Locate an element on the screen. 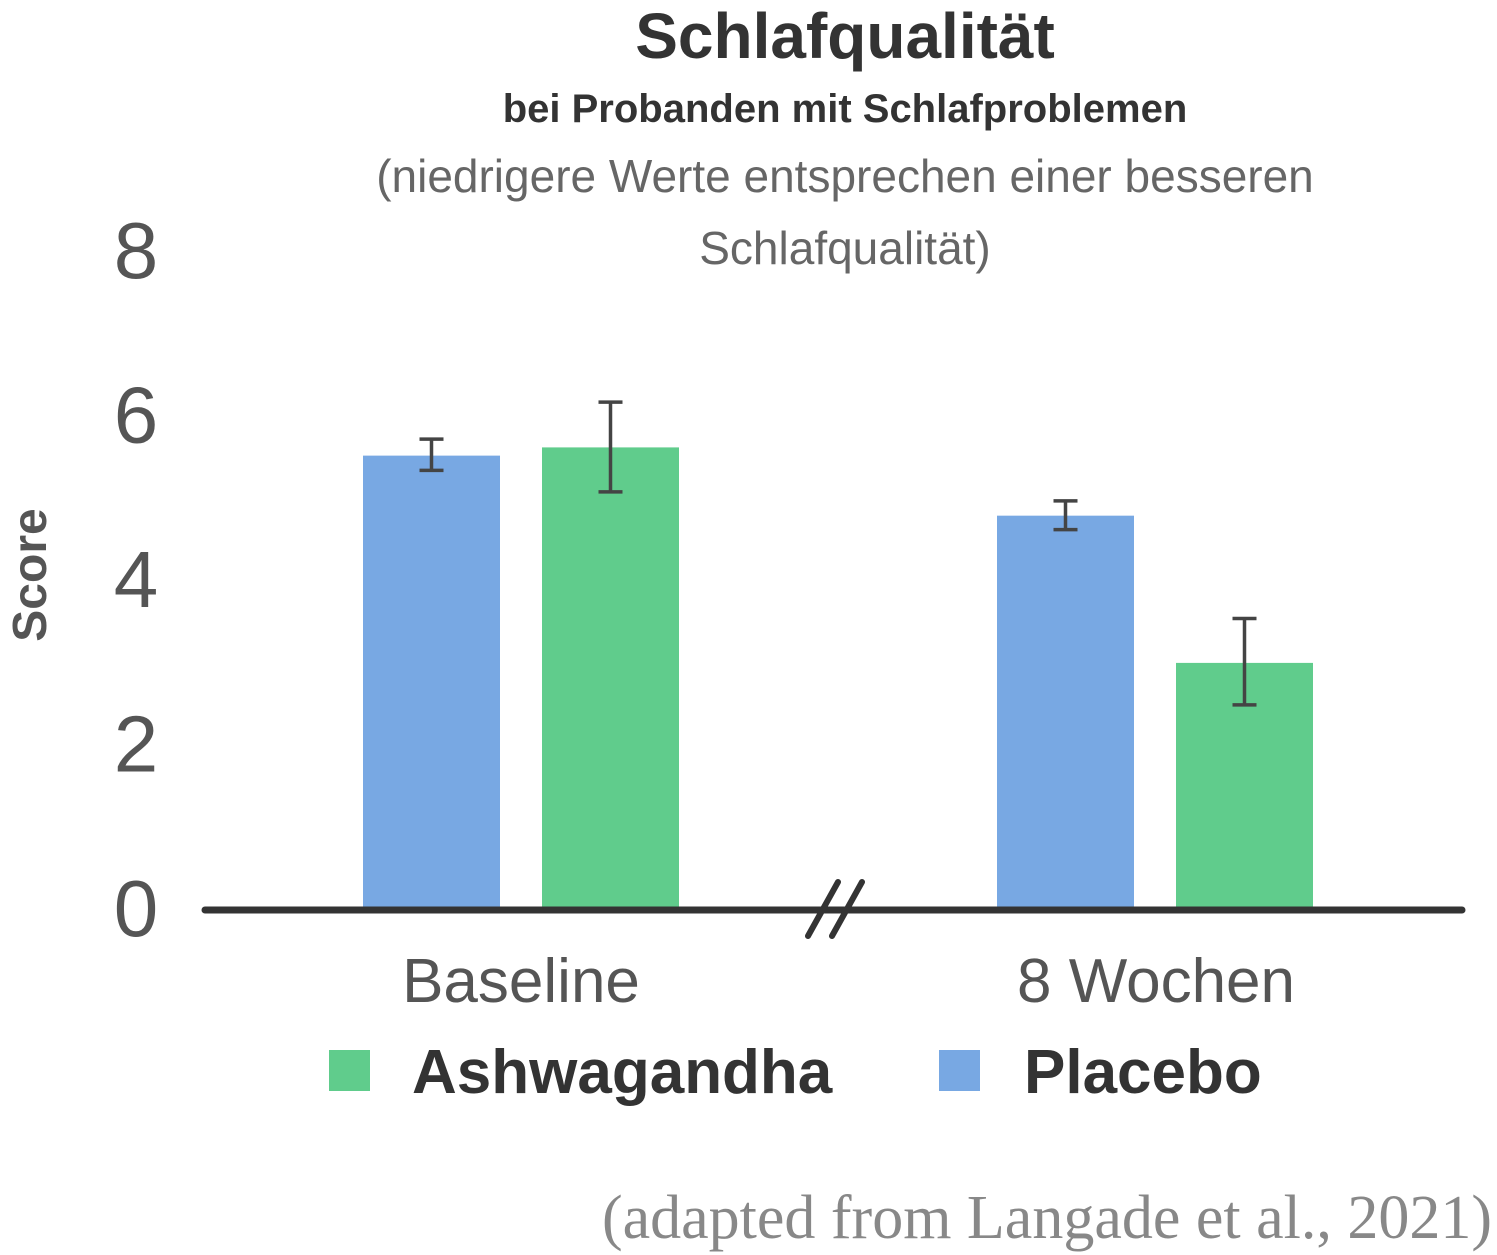  error-bars is located at coordinates (838, 553).